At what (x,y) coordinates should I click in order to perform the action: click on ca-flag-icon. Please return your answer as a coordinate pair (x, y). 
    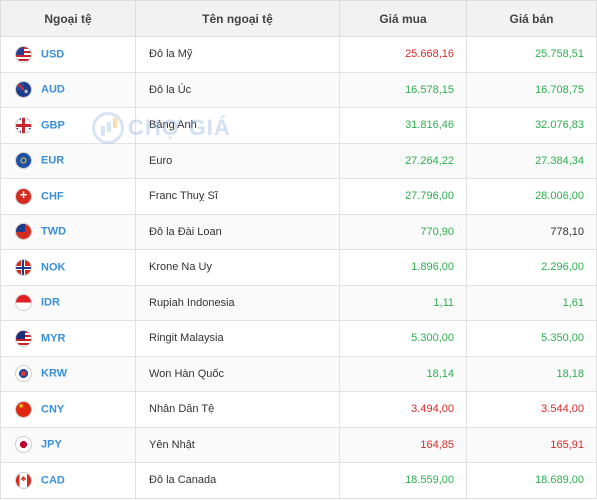
    Looking at the image, I should click on (23, 480).